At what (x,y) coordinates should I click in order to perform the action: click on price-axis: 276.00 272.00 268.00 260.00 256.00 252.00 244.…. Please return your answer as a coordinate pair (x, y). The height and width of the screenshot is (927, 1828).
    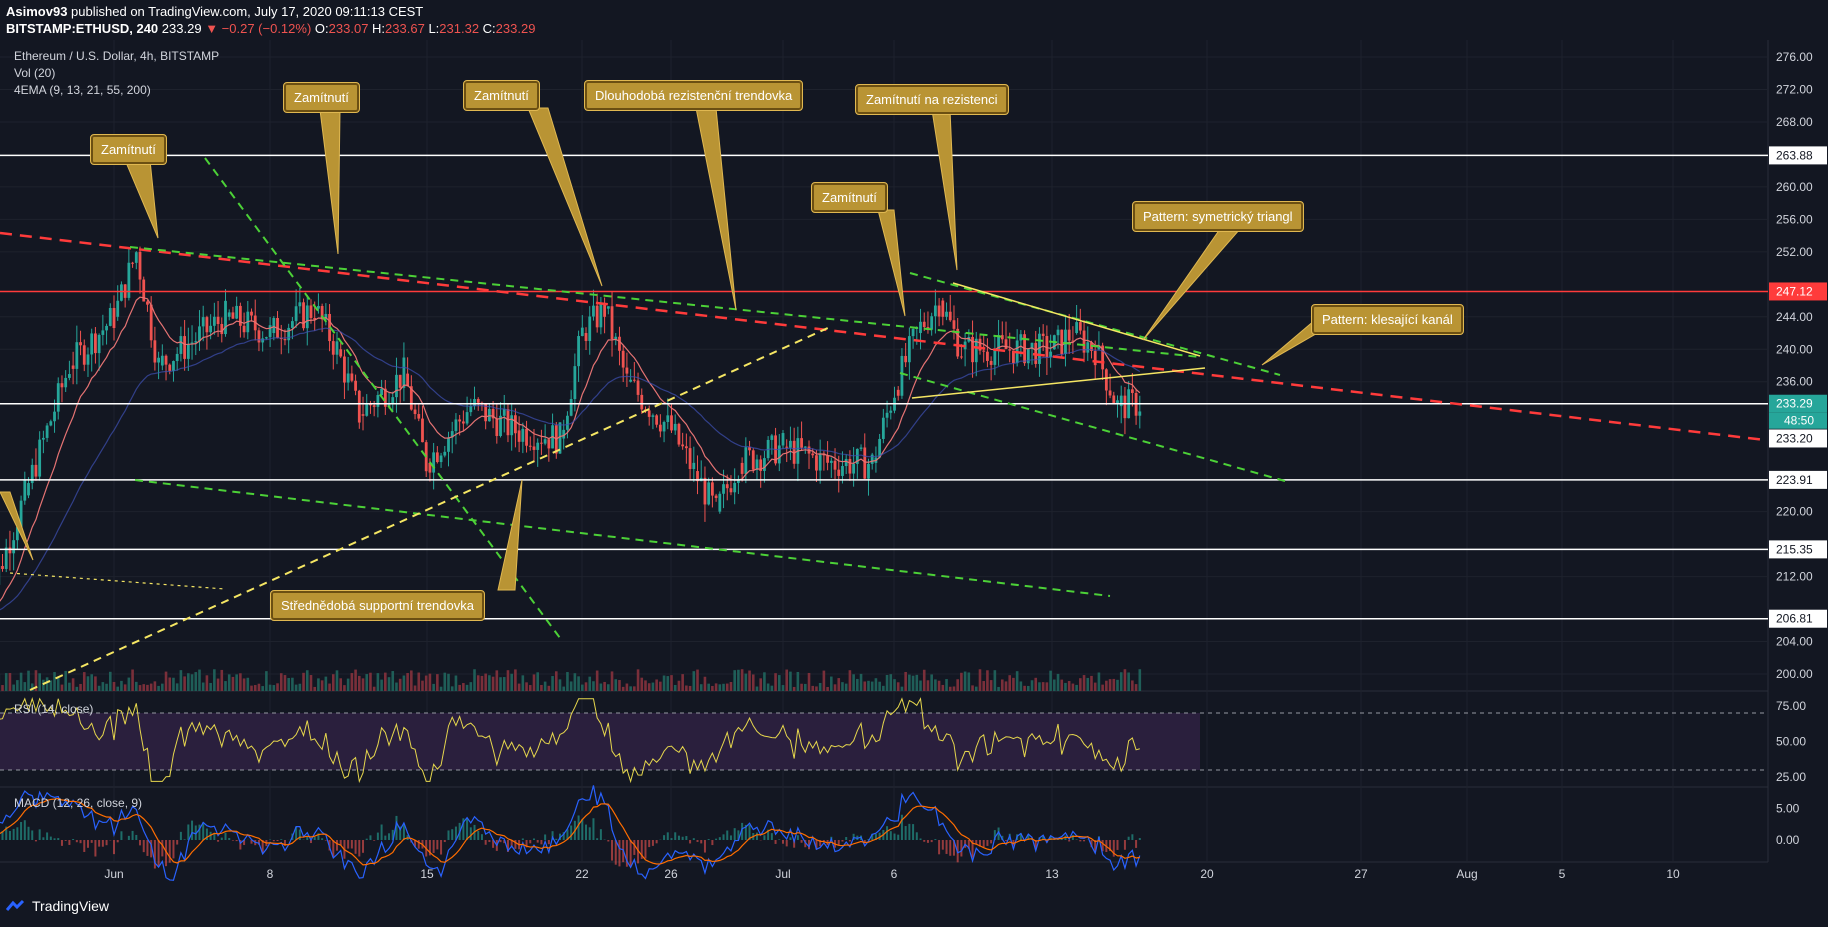
    Looking at the image, I should click on (1798, 448).